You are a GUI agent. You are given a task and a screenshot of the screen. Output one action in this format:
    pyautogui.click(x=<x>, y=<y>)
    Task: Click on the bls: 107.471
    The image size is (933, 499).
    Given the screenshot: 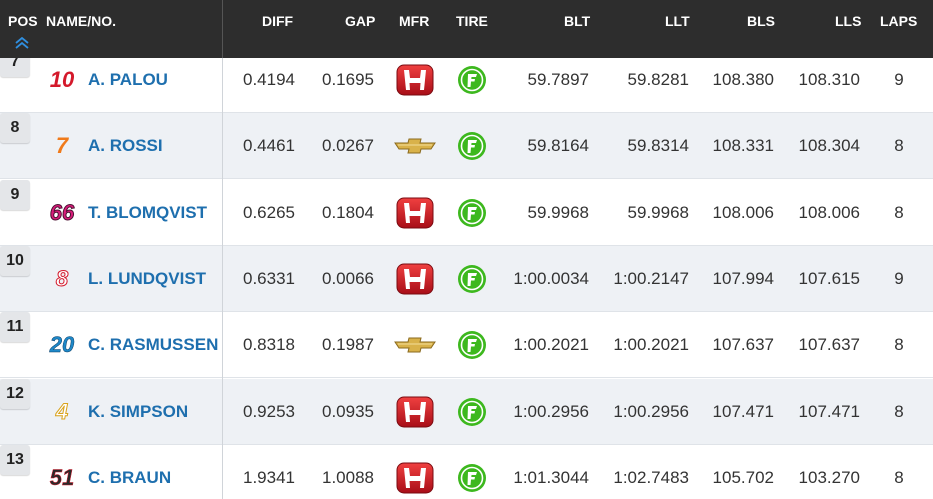 What is the action you would take?
    pyautogui.click(x=743, y=411)
    